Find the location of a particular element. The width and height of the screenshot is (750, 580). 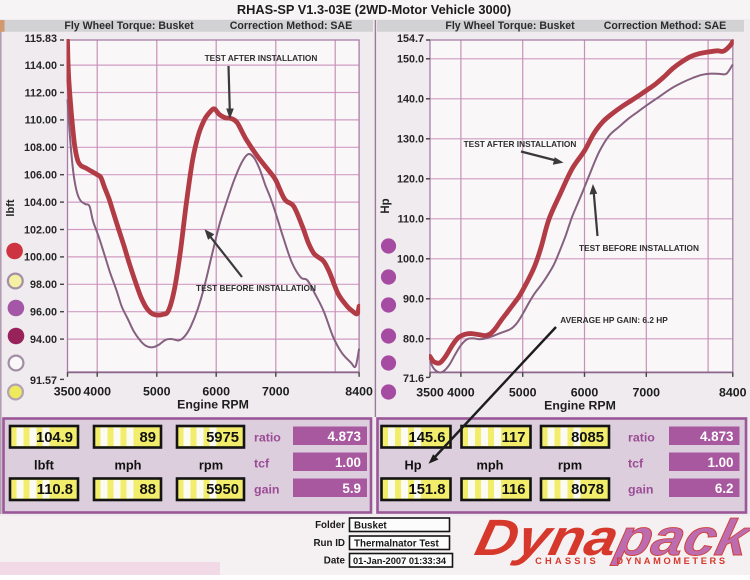

svg-text: 150.0 is located at coordinates (410, 60).